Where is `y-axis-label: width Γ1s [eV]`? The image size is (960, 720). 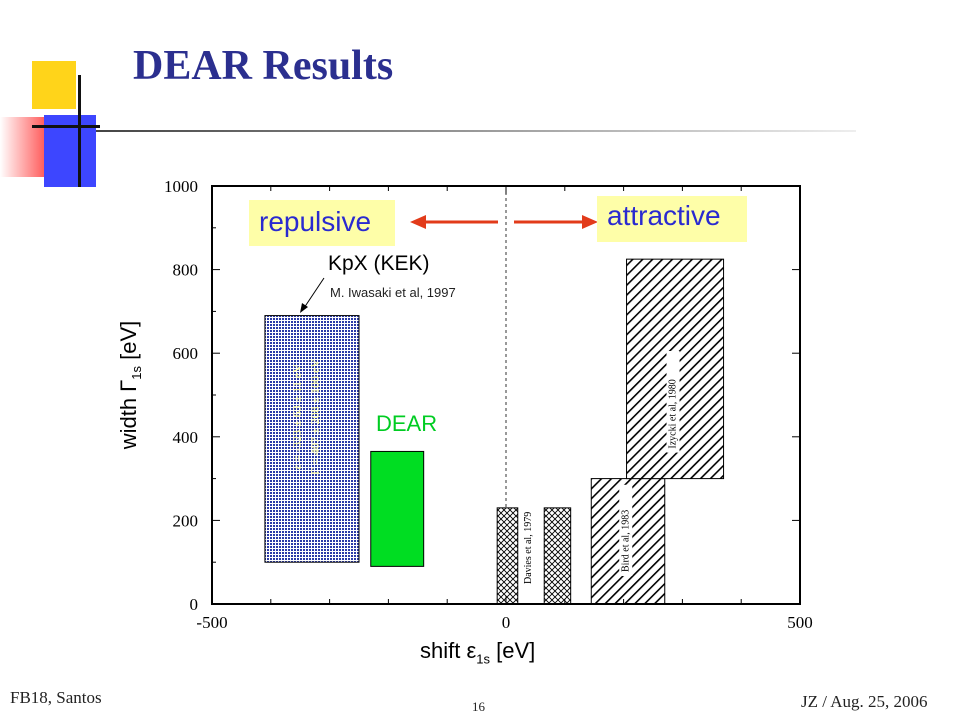 y-axis-label: width Γ1s [eV] is located at coordinates (130, 385).